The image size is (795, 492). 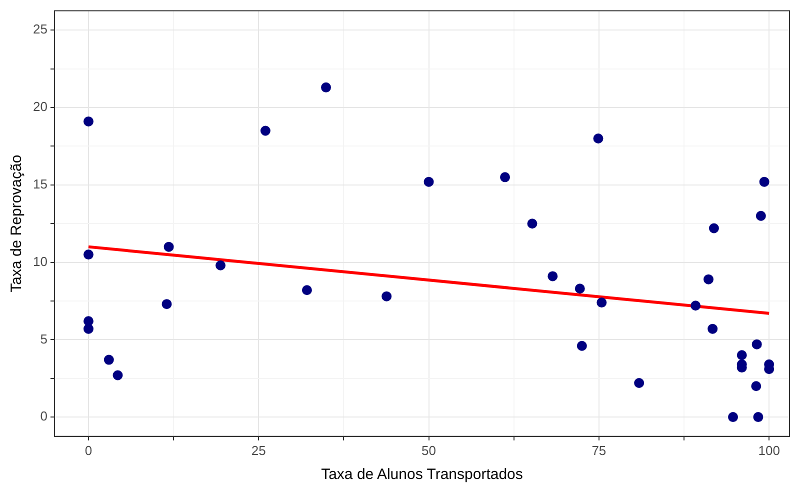 I want to click on x-tick-label: 0, so click(x=88, y=450).